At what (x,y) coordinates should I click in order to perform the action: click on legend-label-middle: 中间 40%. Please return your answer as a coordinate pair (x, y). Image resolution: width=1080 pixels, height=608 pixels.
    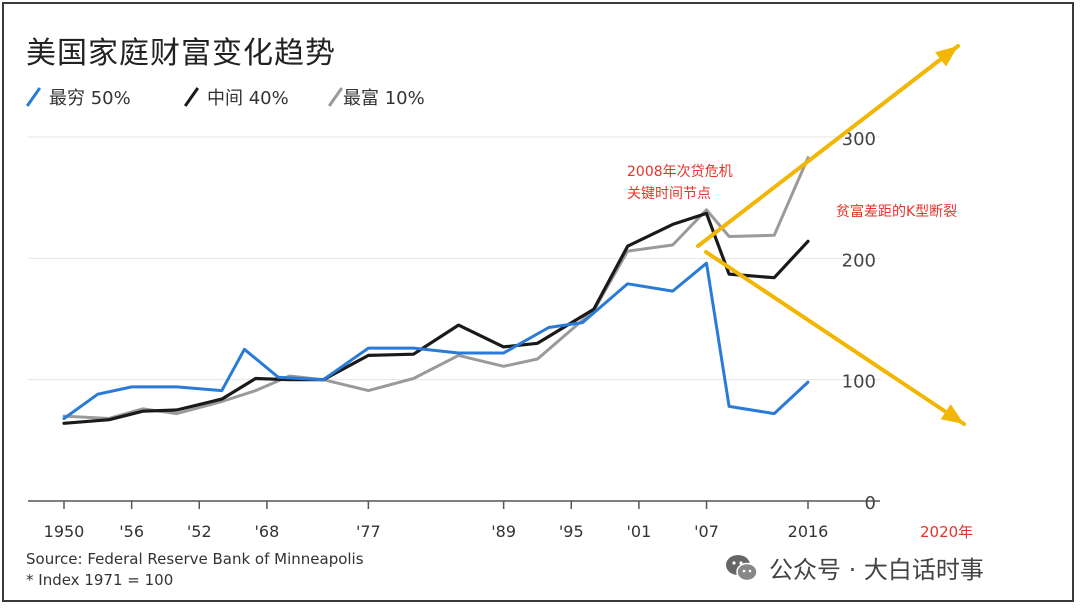
    Looking at the image, I should click on (248, 98).